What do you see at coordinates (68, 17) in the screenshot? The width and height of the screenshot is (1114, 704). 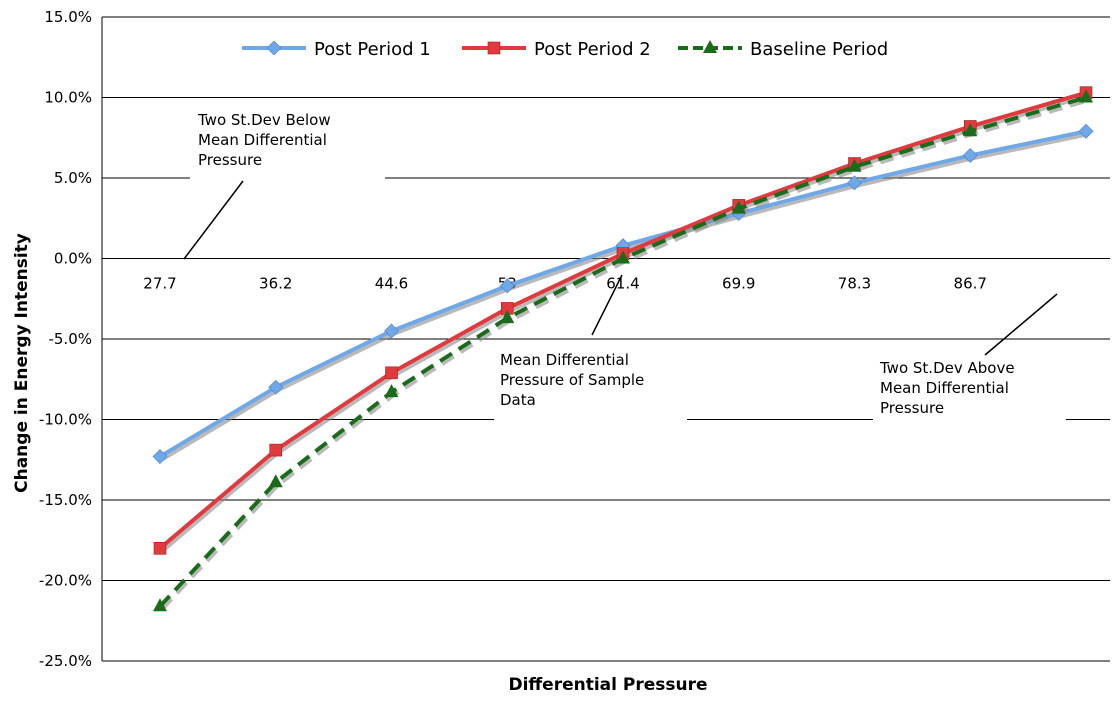 I see `y-tick-label: 15.0%` at bounding box center [68, 17].